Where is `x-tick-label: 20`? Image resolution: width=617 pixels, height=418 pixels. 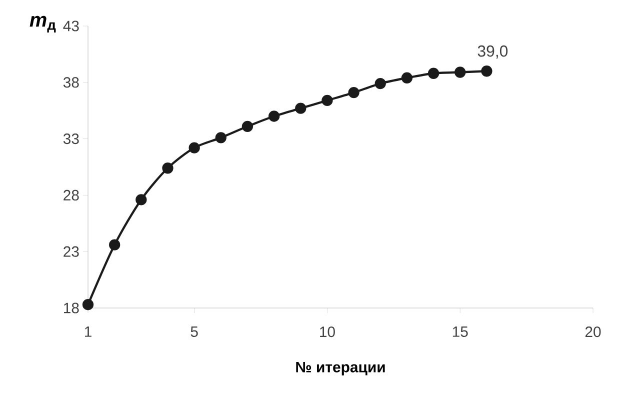
x-tick-label: 20 is located at coordinates (593, 332).